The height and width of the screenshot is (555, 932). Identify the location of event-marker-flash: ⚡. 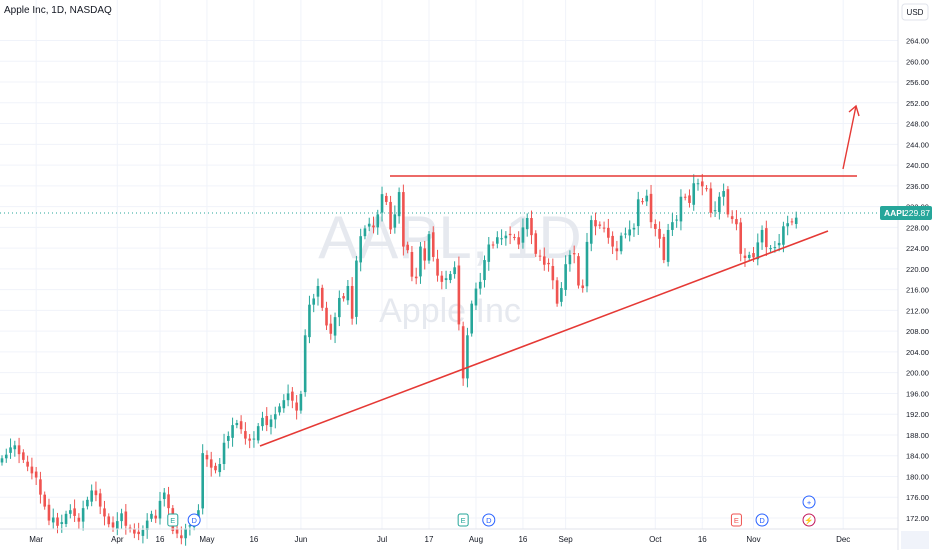
(809, 520).